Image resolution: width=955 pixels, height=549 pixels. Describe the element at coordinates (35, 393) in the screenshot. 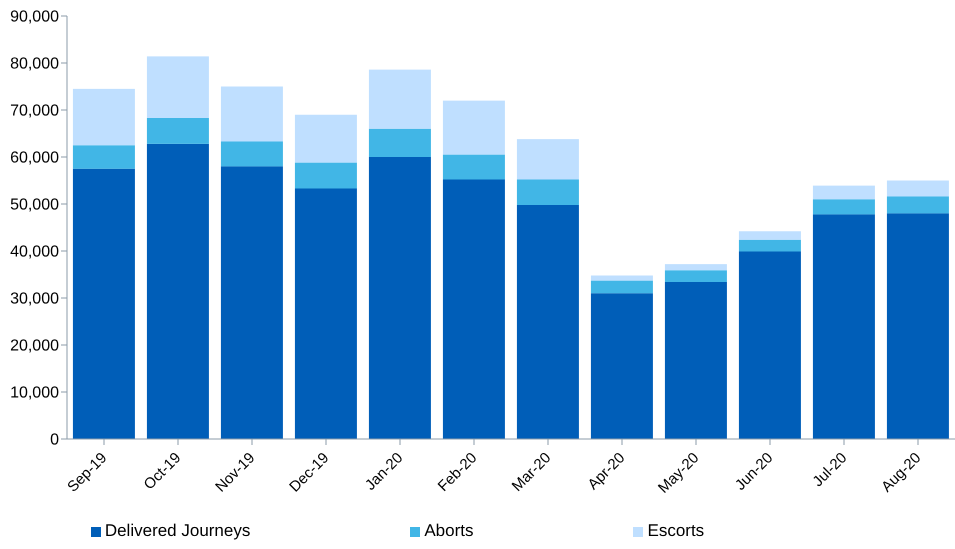

I see `y-tick-label: 10,000` at that location.